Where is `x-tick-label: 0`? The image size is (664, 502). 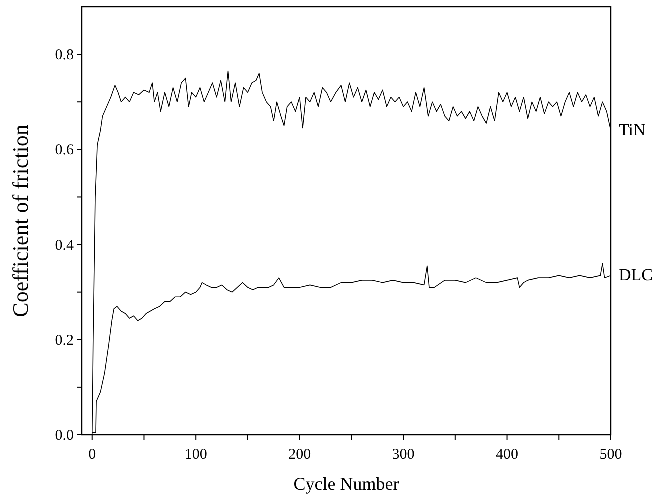
x-tick-label: 0 is located at coordinates (92, 455).